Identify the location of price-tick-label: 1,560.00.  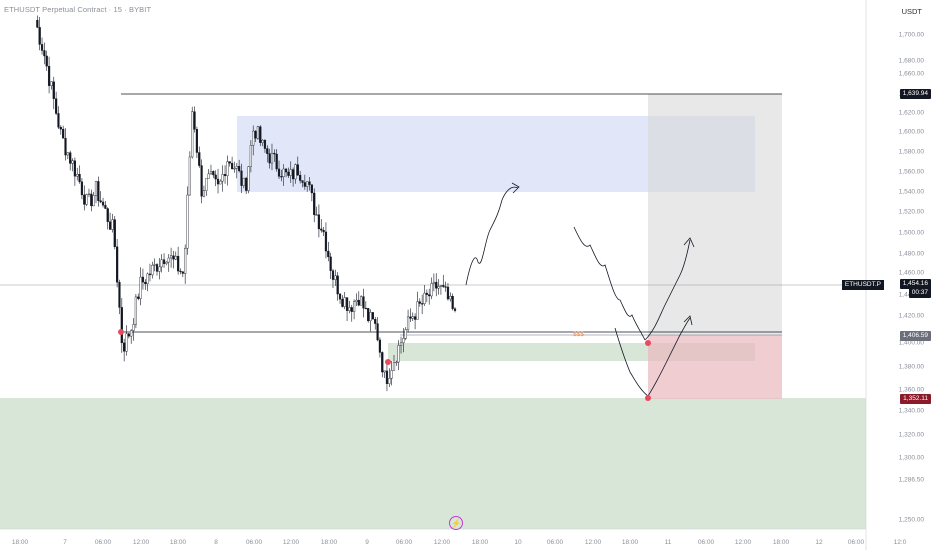
(911, 172).